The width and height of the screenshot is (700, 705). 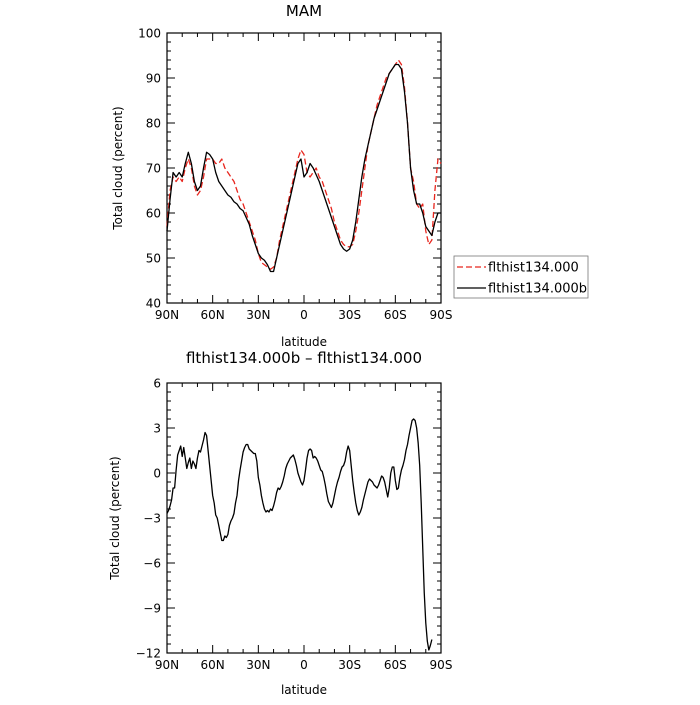 I want to click on legend: flthist134.000 flthist134.000b, so click(x=521, y=277).